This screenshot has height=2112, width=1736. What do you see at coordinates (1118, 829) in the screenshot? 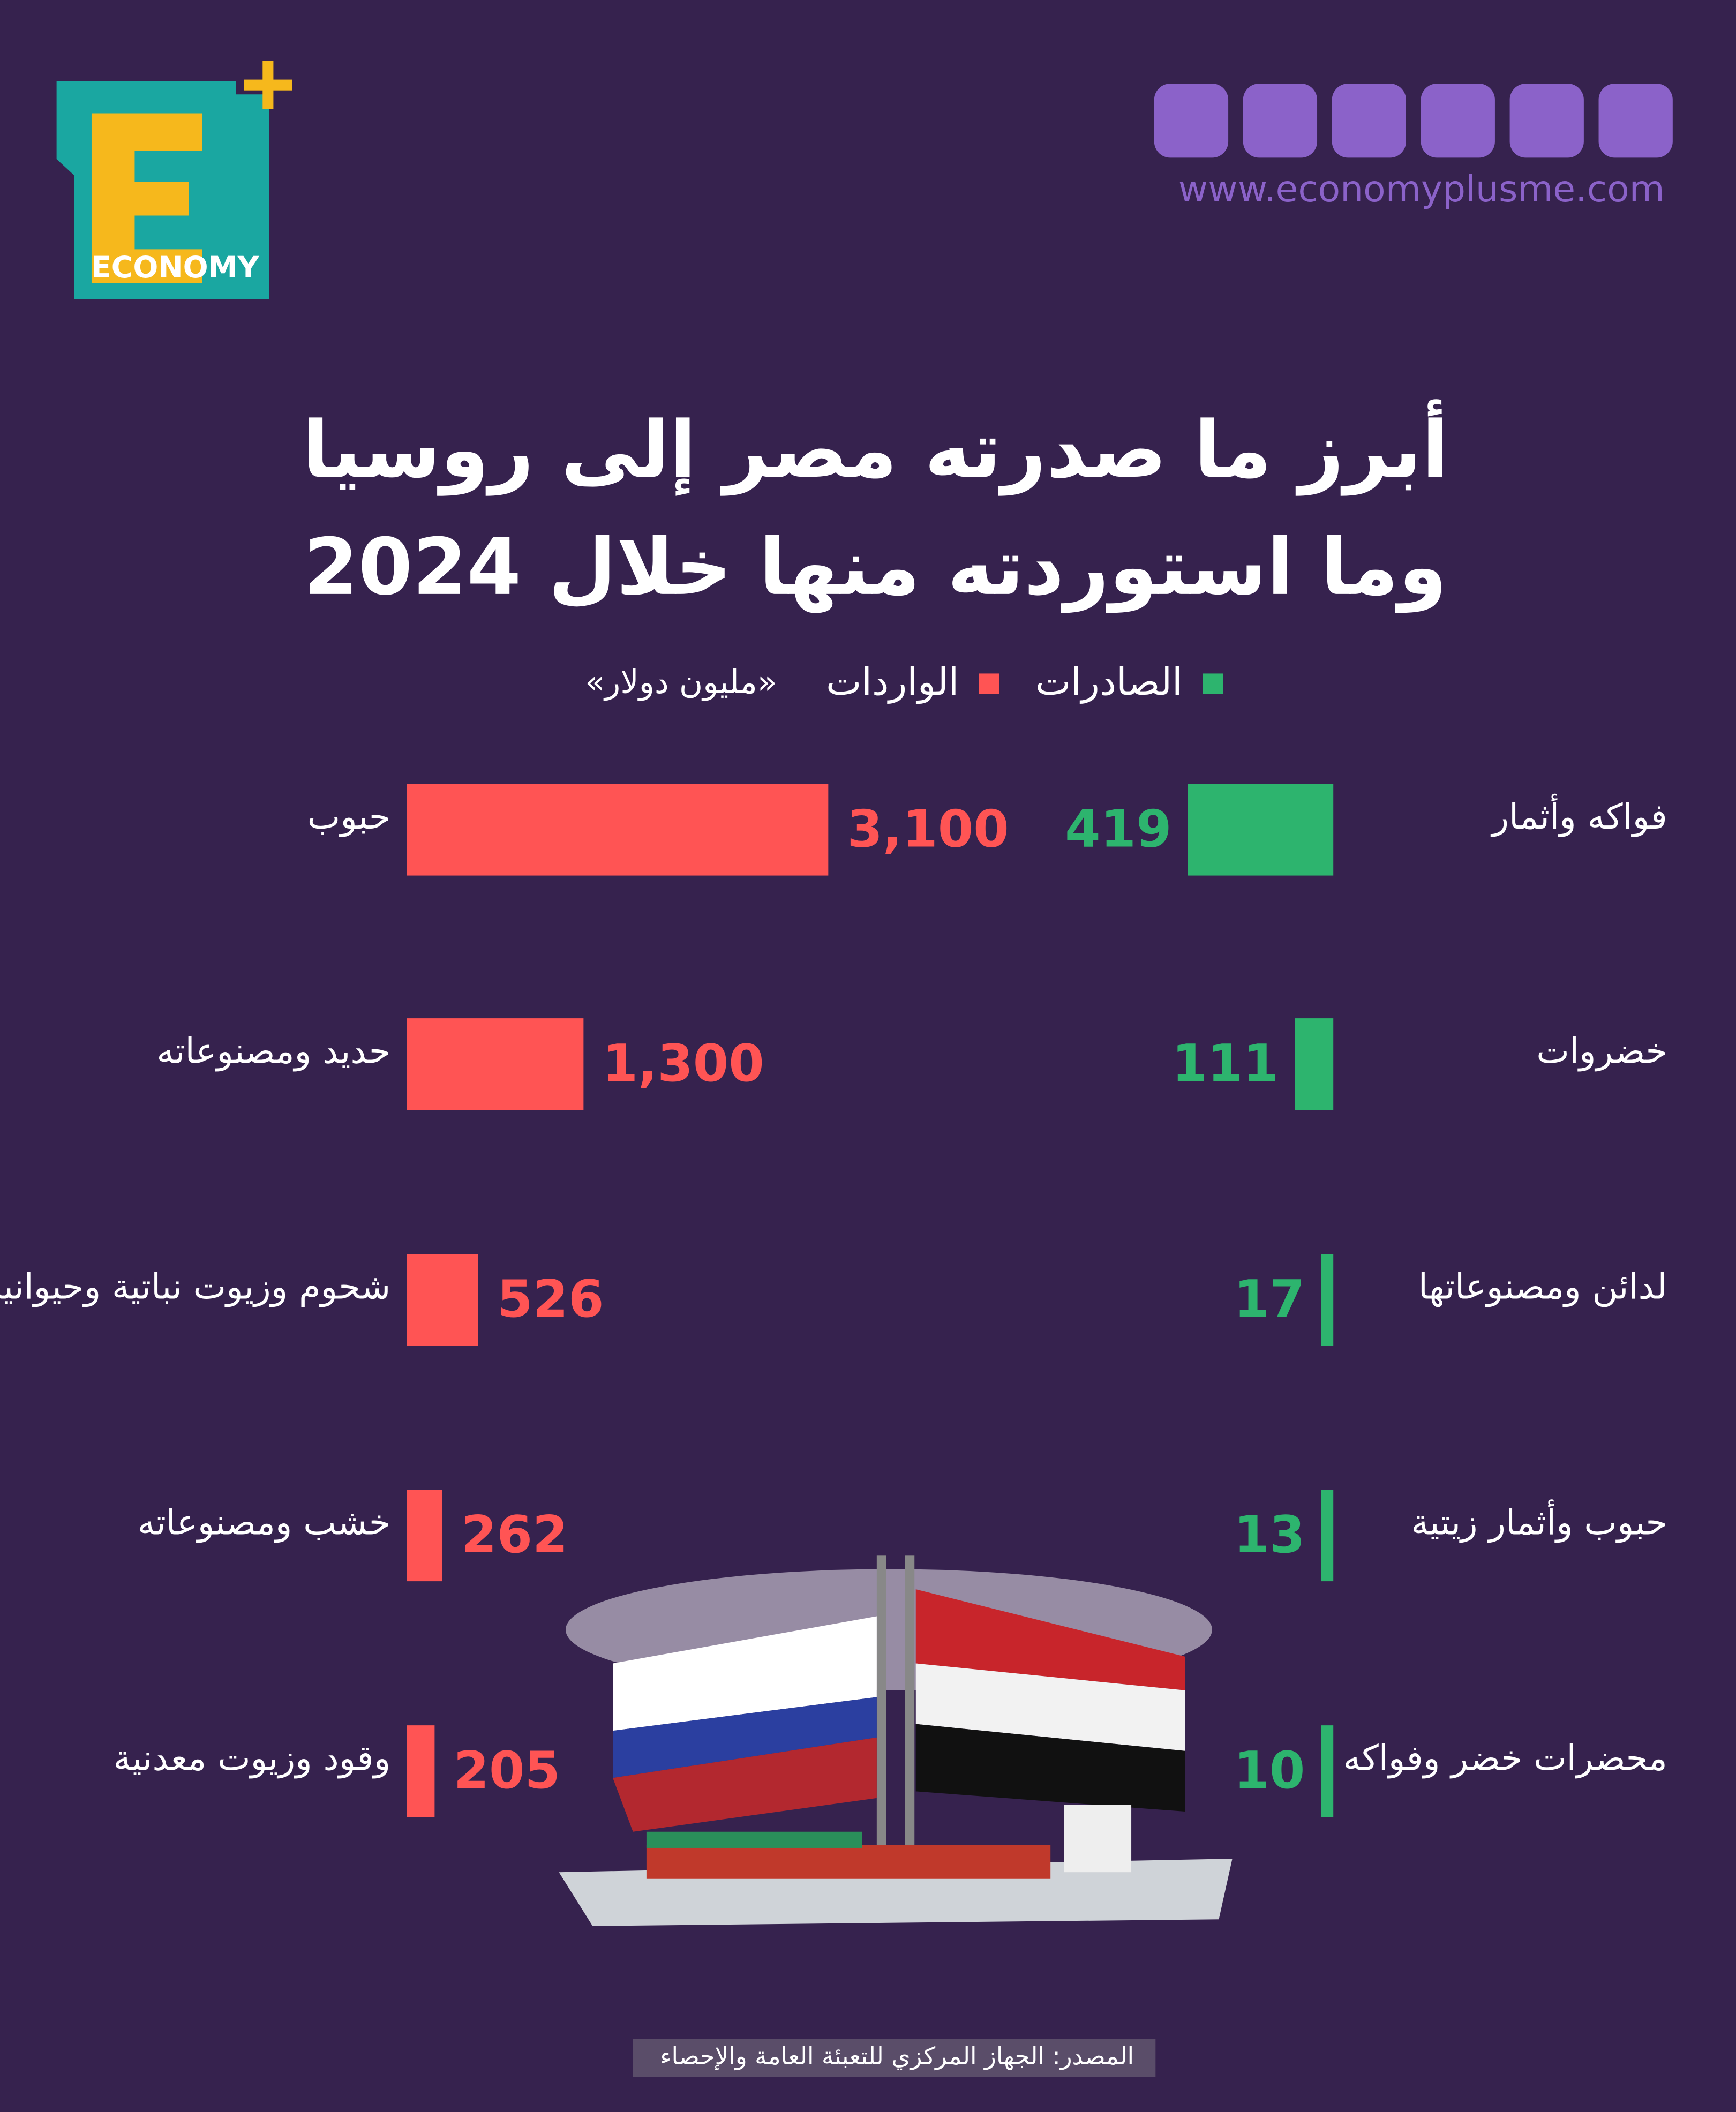
I see `value-label: 419` at bounding box center [1118, 829].